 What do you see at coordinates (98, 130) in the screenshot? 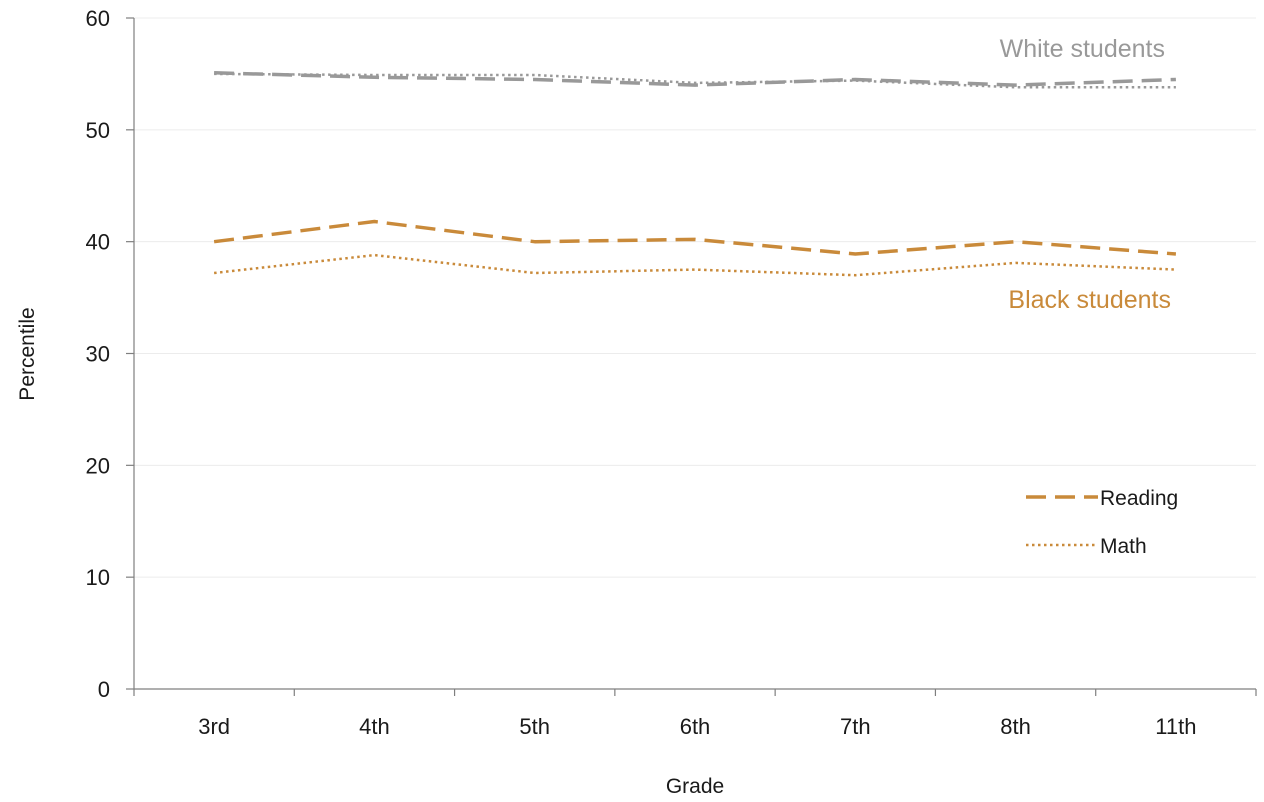
I see `y-tick-label: 50` at bounding box center [98, 130].